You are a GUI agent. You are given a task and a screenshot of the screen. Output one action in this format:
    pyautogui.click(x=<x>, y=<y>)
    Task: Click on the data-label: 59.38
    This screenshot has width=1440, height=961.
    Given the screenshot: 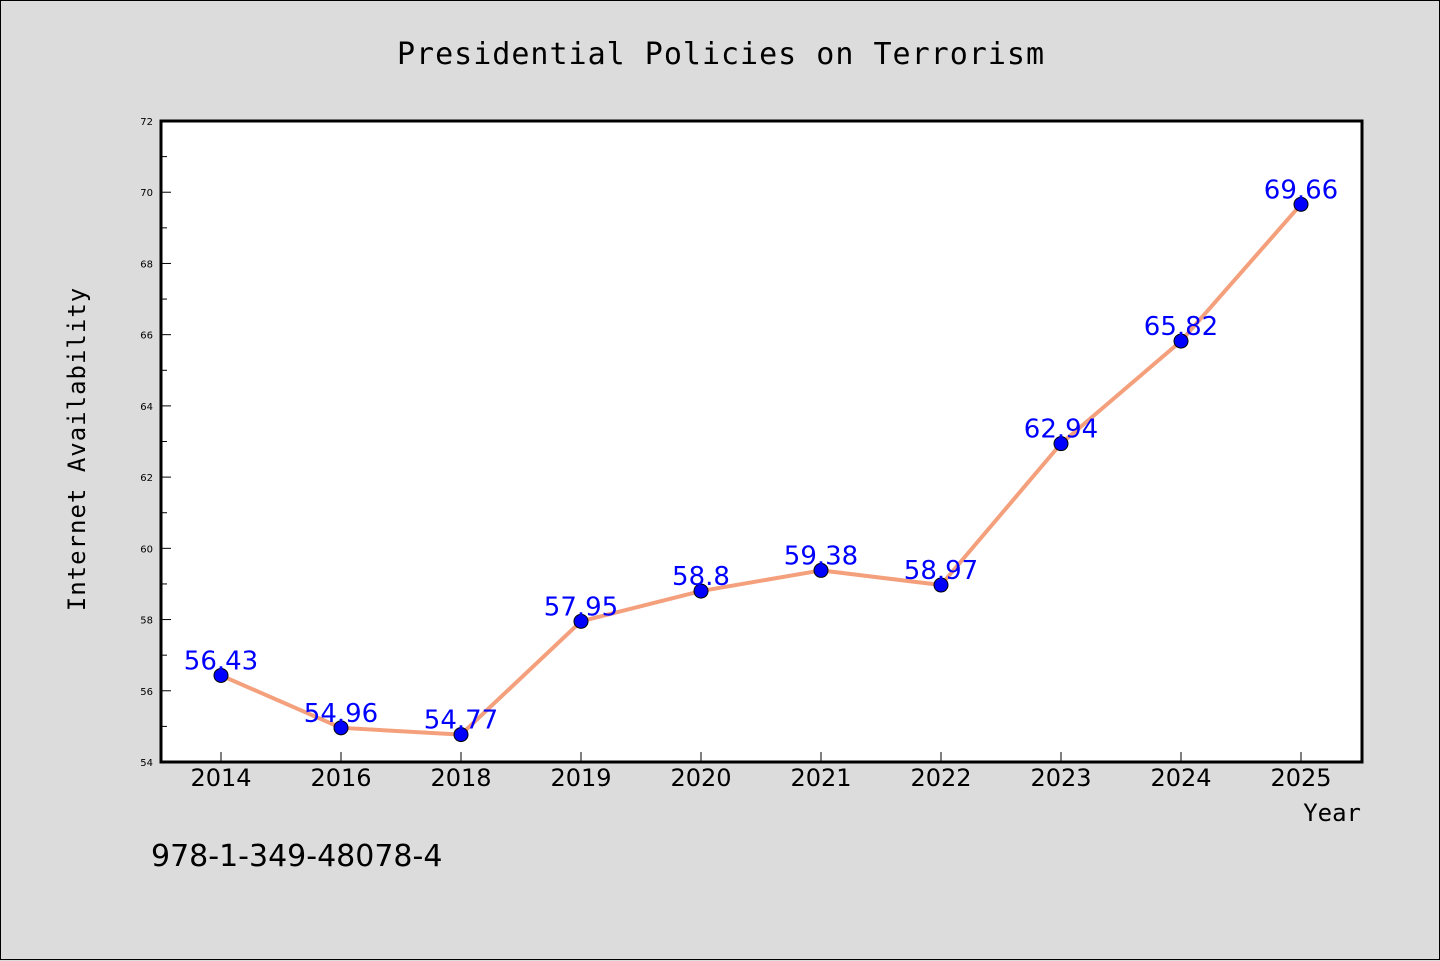 What is the action you would take?
    pyautogui.click(x=821, y=556)
    